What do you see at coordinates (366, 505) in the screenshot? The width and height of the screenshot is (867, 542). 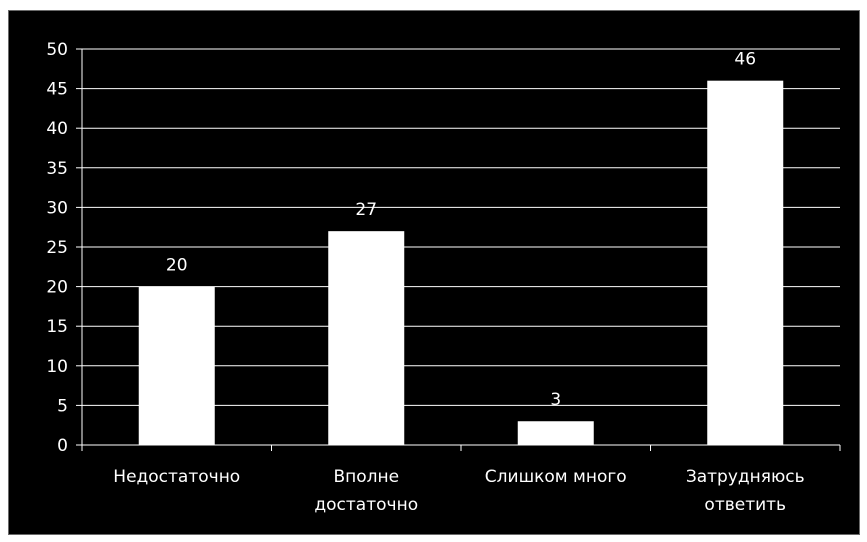 I see `category-label: достаточно` at bounding box center [366, 505].